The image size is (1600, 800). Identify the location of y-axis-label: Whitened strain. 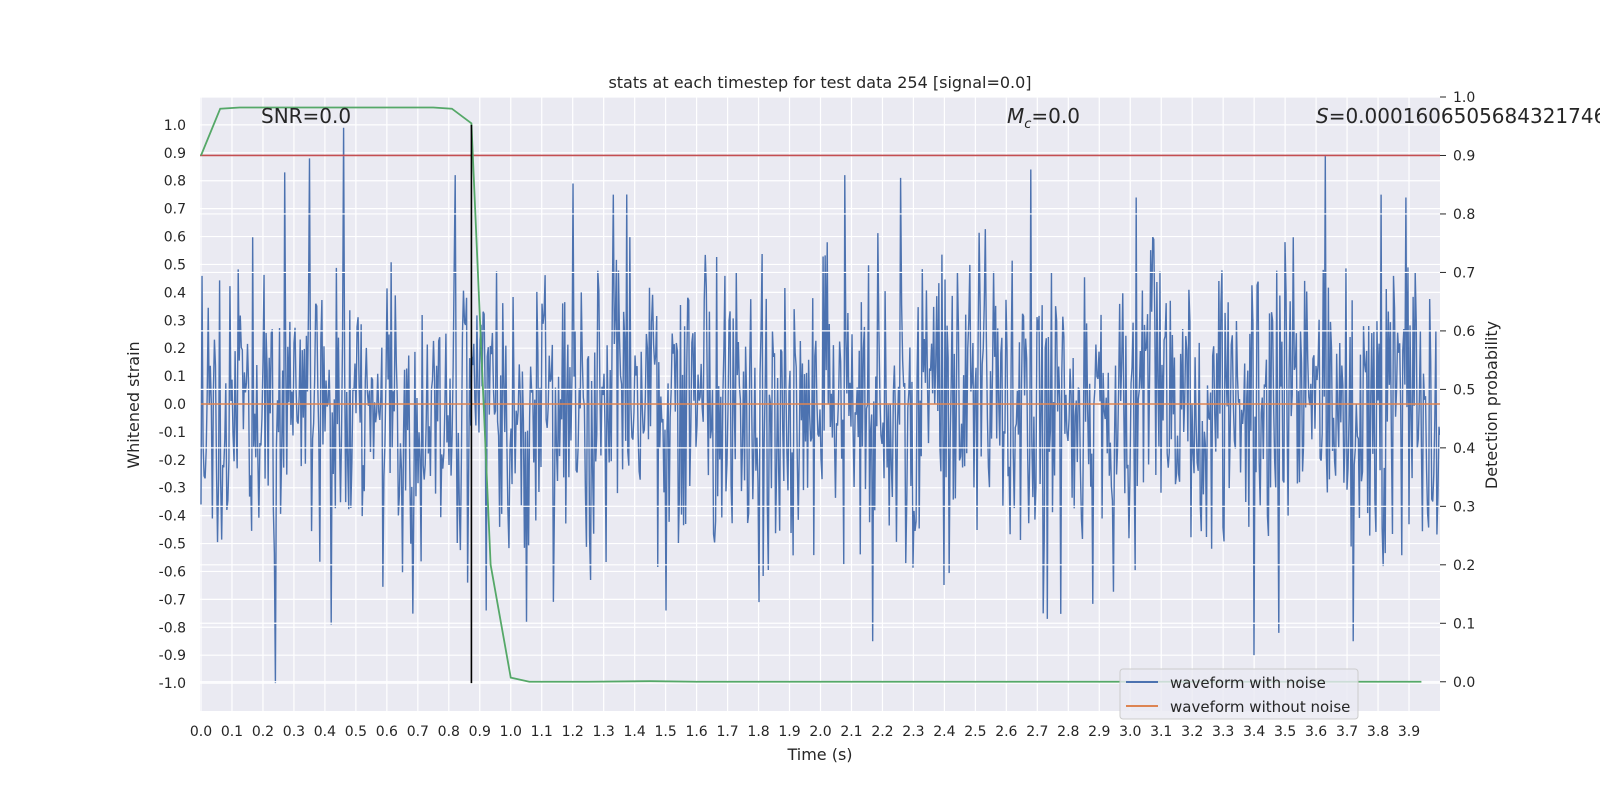
(133, 404).